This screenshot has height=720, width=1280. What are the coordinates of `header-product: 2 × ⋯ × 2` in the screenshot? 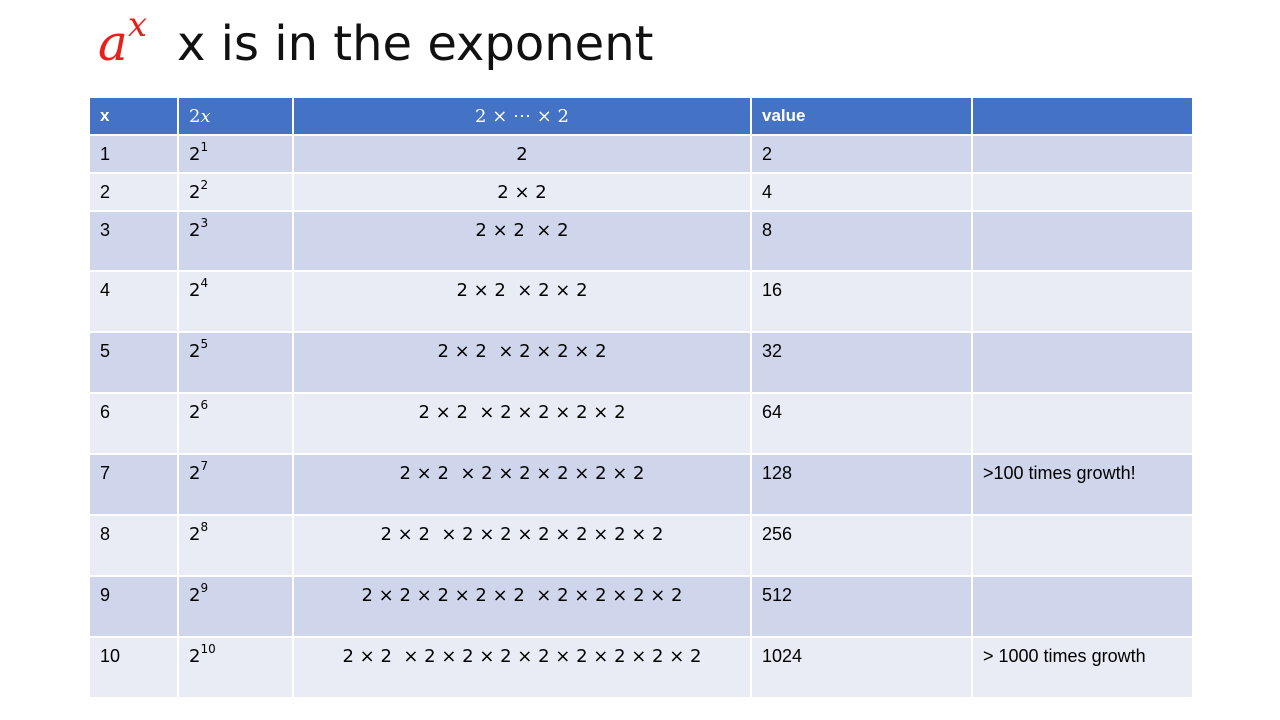 It's located at (522, 116).